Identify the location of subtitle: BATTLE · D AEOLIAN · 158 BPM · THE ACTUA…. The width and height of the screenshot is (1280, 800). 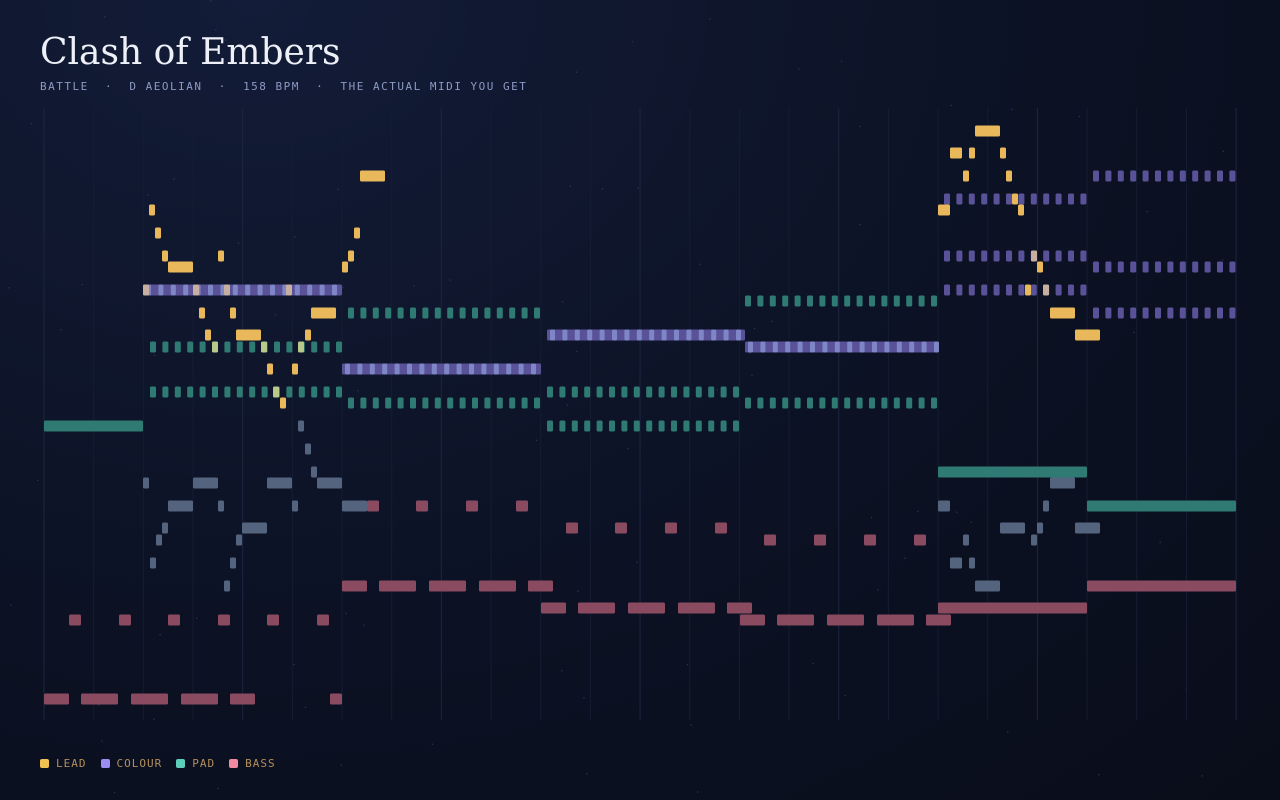
(284, 86).